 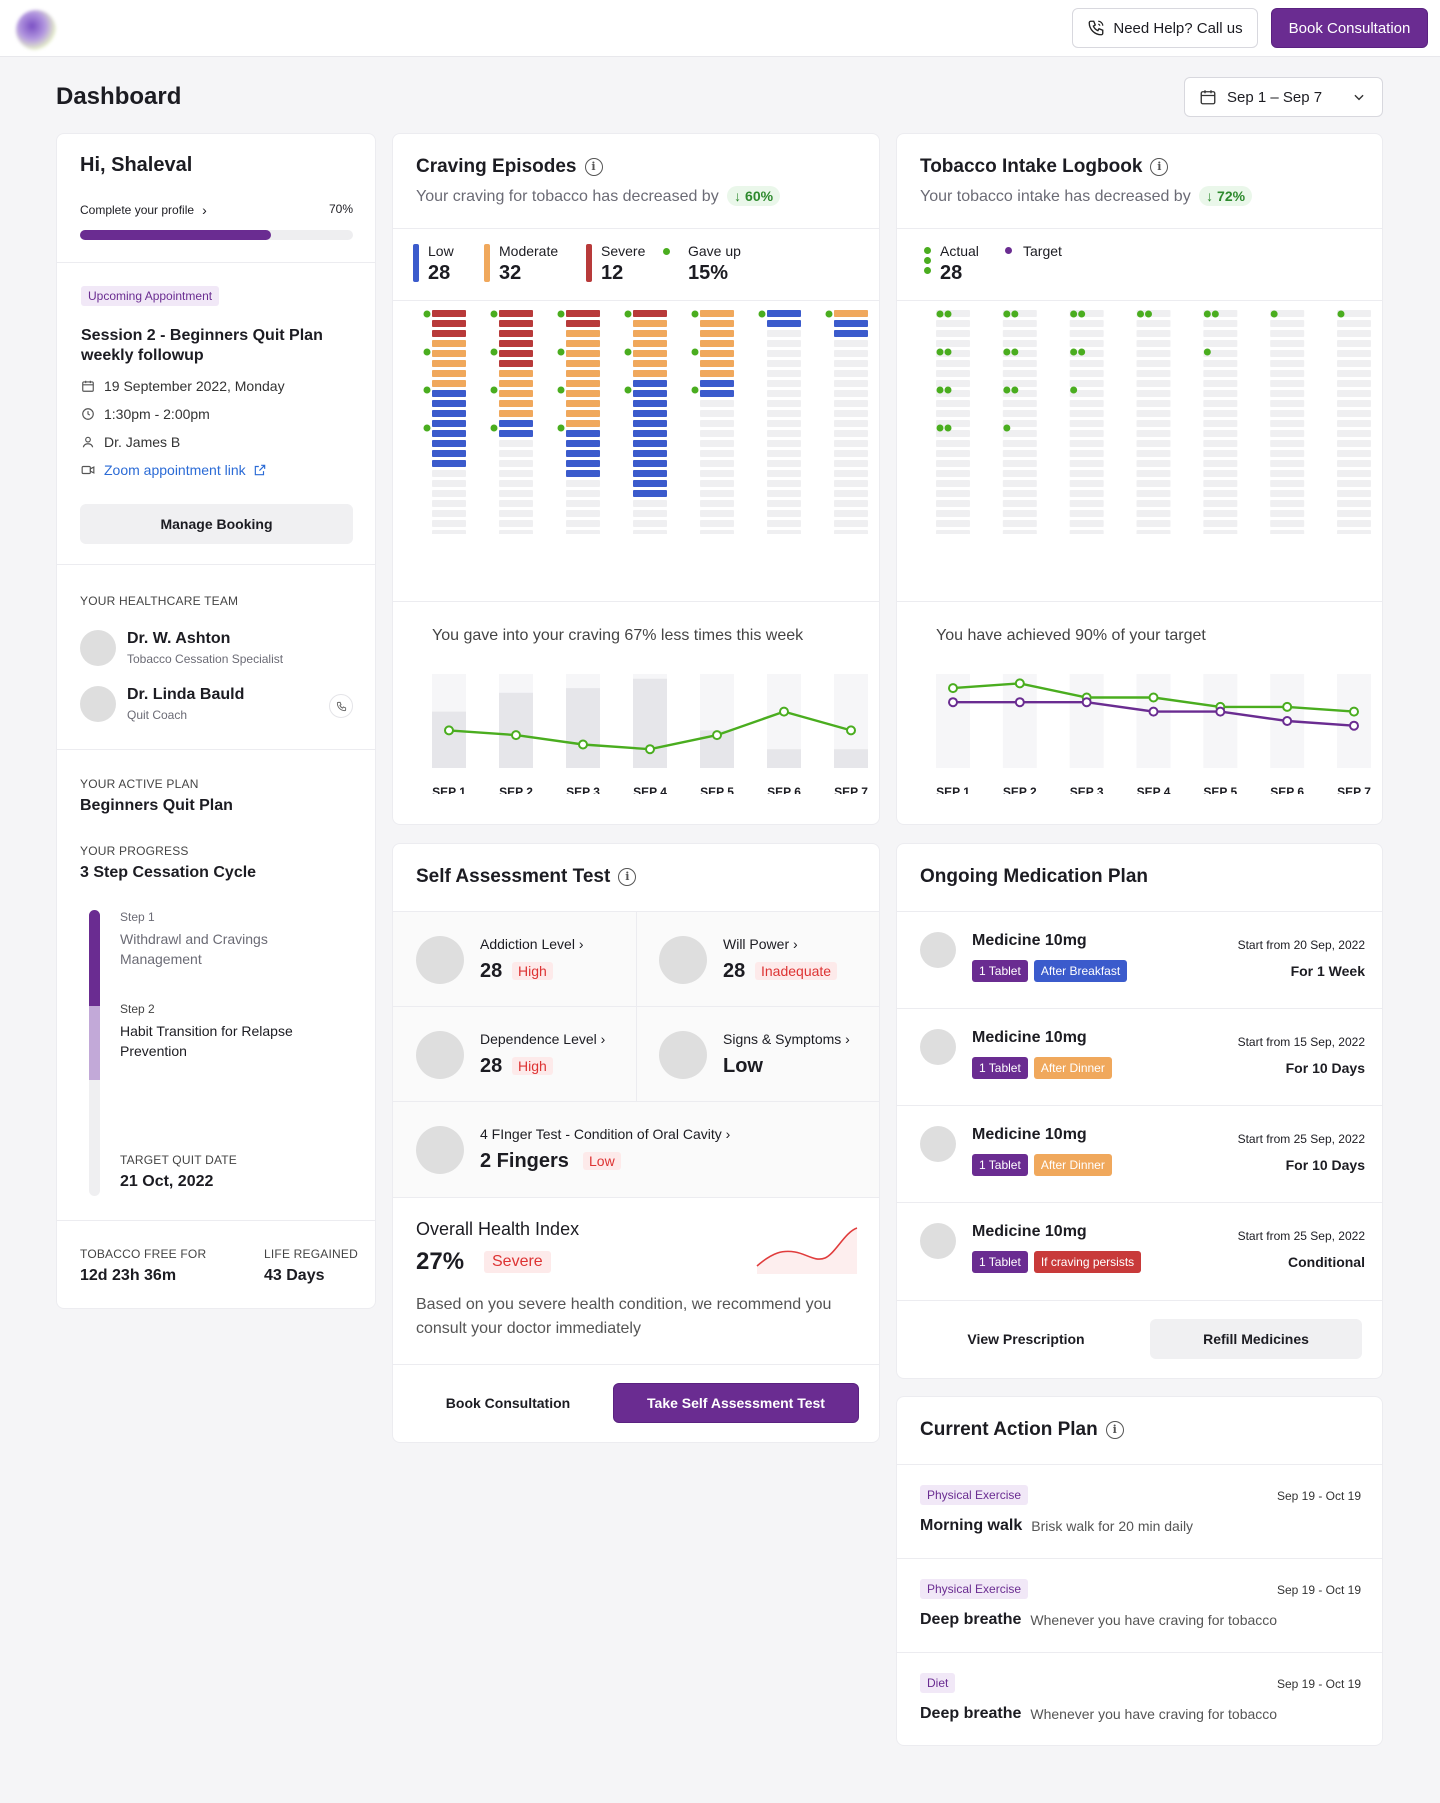 What do you see at coordinates (514, 1054) in the screenshot?
I see `assessment-item-dependence: Dependence Level › 28 High` at bounding box center [514, 1054].